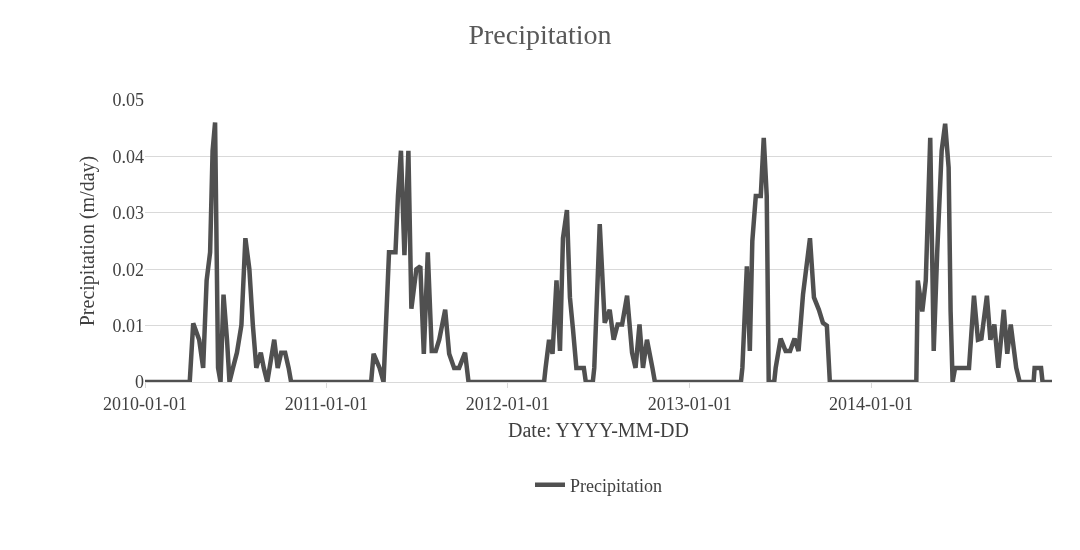 Image resolution: width=1080 pixels, height=550 pixels. I want to click on y-tick-label: 0.03, so click(128, 213).